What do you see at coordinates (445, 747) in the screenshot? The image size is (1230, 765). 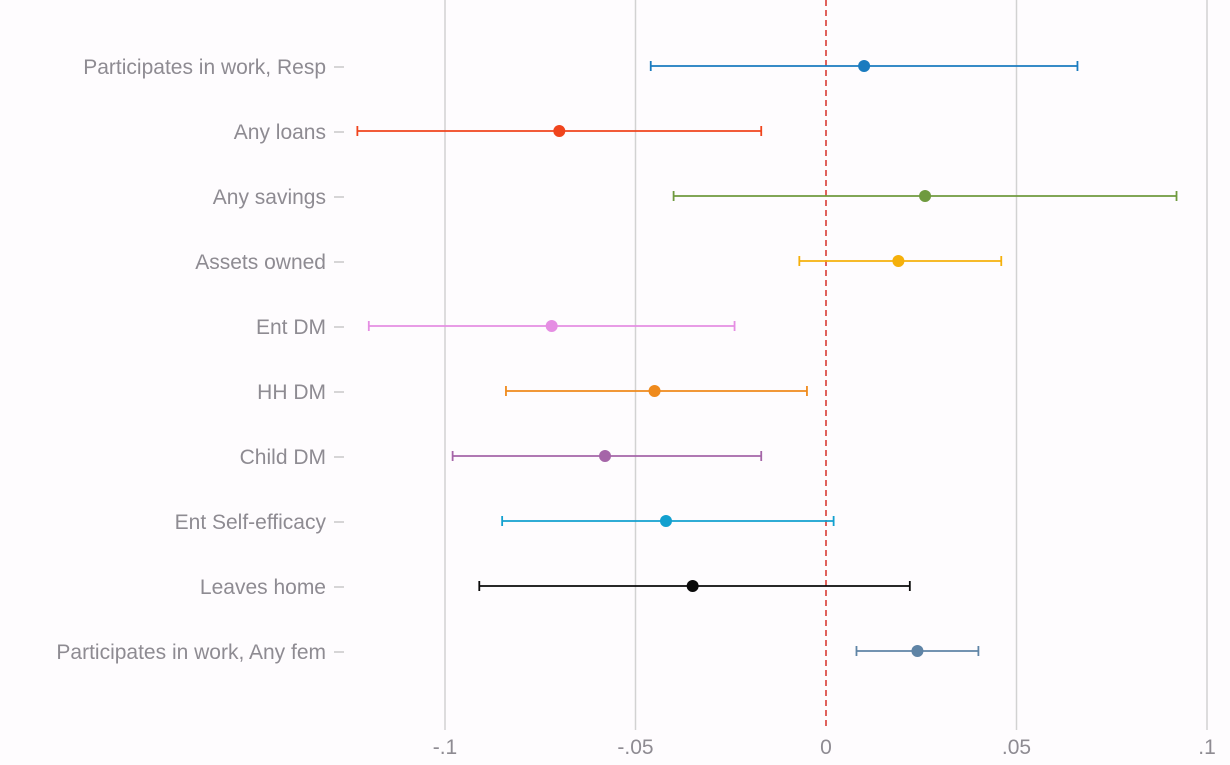 I see `x-tick-label: -.1` at bounding box center [445, 747].